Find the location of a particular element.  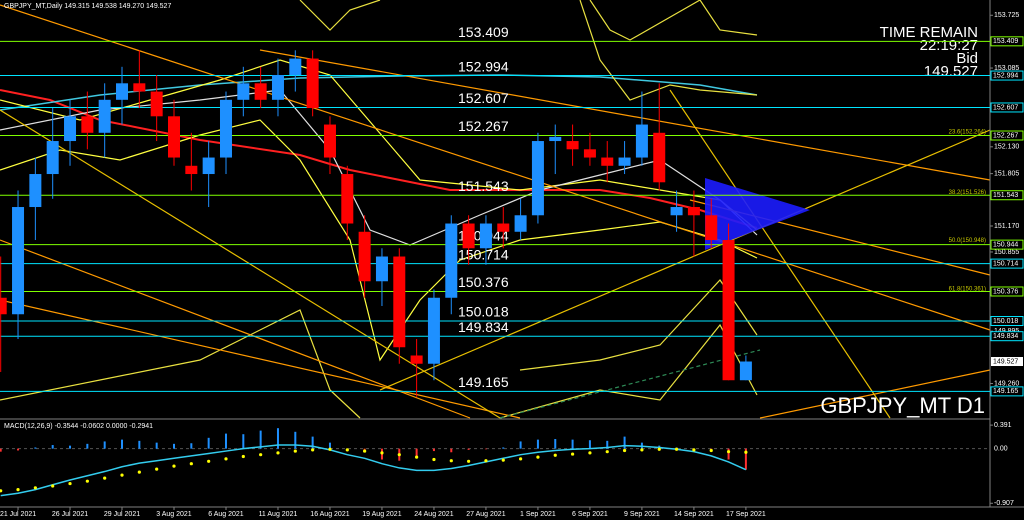

triangle is located at coordinates (757, 214).